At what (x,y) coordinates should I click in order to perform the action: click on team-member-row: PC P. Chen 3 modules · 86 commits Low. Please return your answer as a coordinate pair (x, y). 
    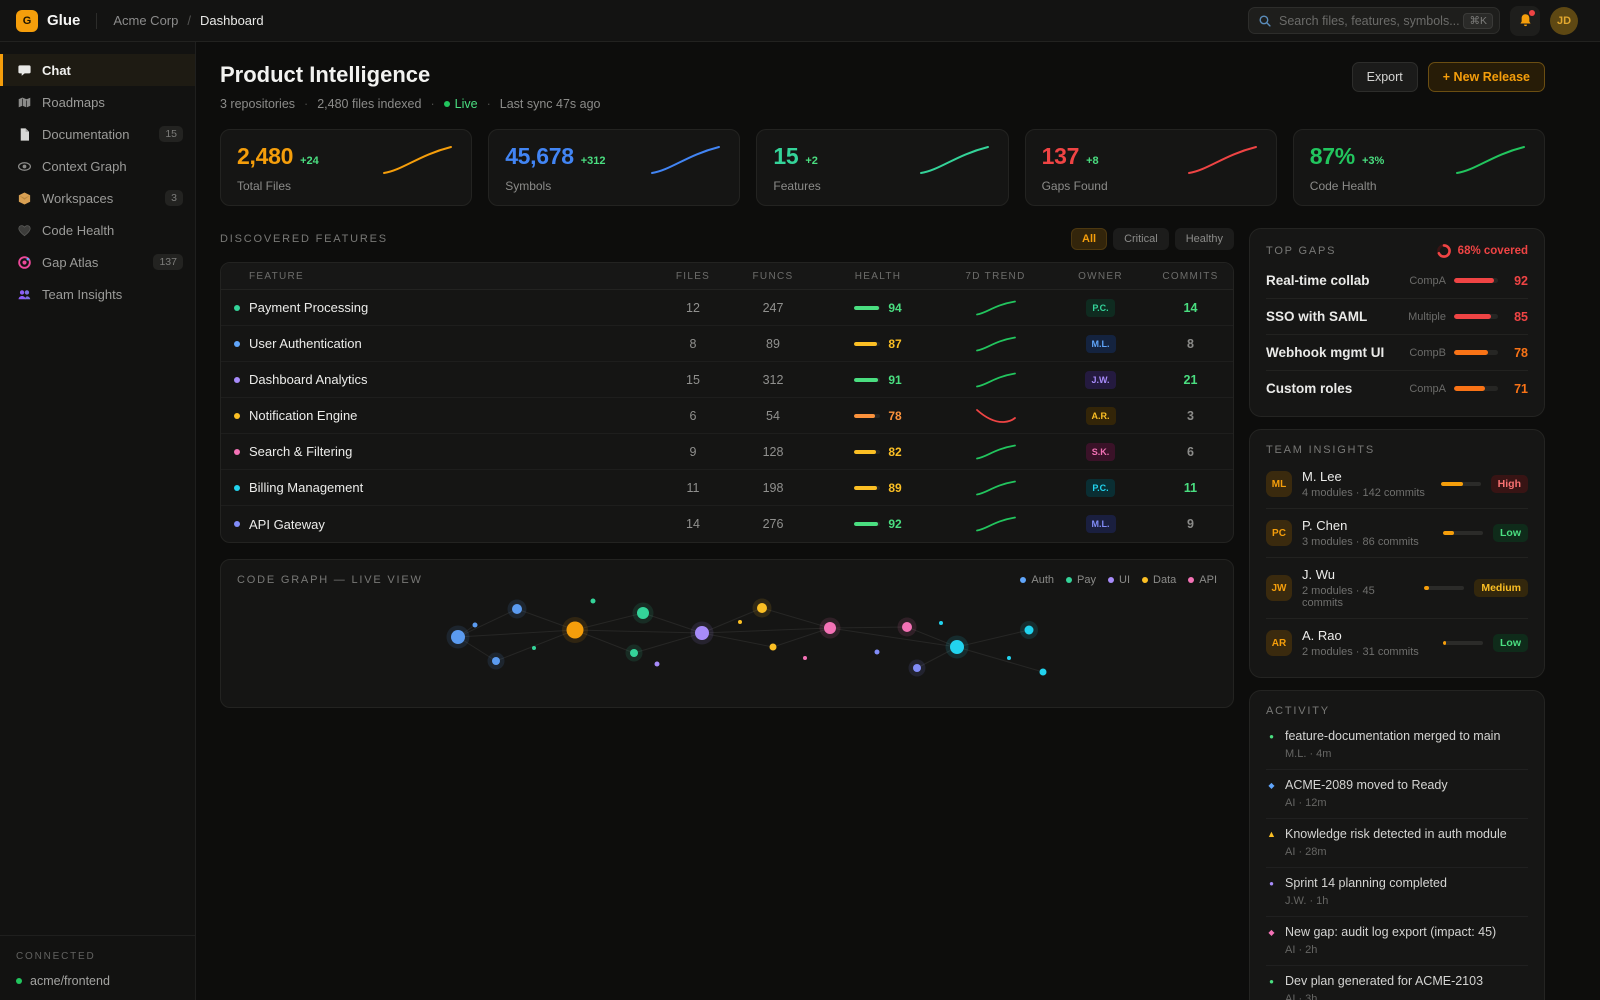
    Looking at the image, I should click on (1397, 533).